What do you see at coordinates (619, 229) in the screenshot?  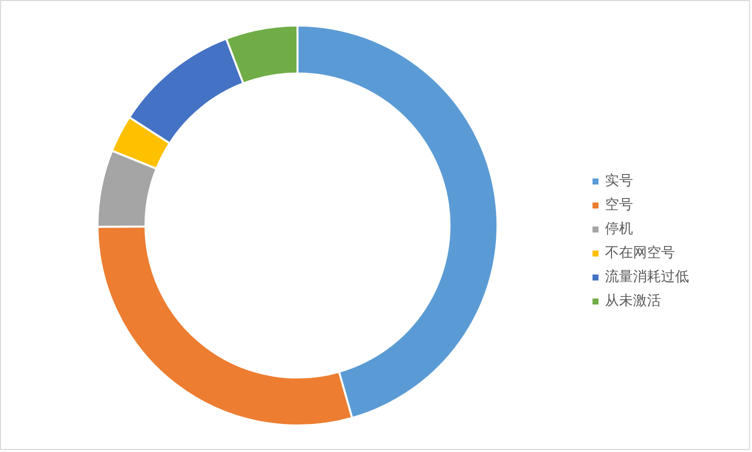 I see `legend-label: 停机` at bounding box center [619, 229].